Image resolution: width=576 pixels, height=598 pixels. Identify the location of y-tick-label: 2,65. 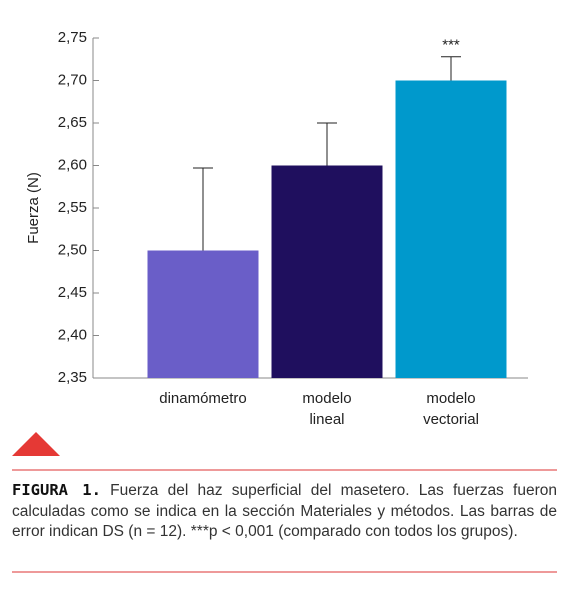
(72, 122).